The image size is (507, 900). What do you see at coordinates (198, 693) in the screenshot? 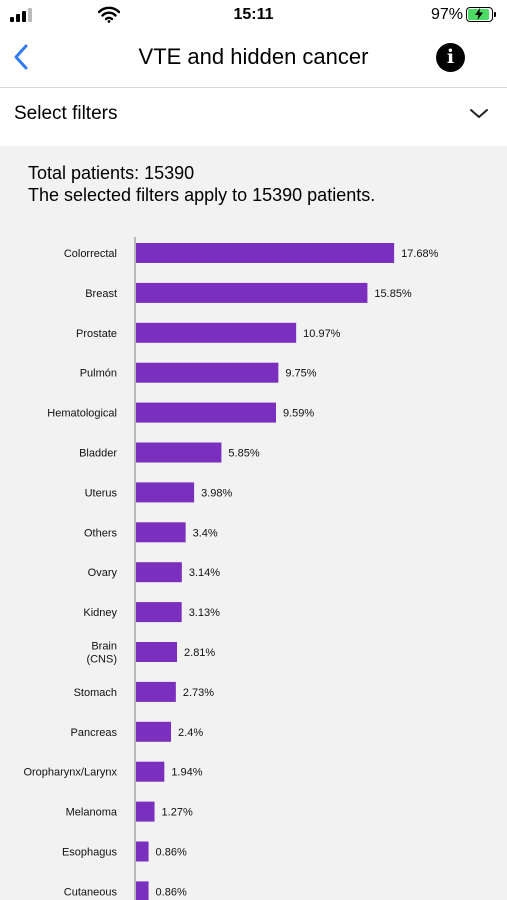
I see `bar-value-label: 2.73%` at bounding box center [198, 693].